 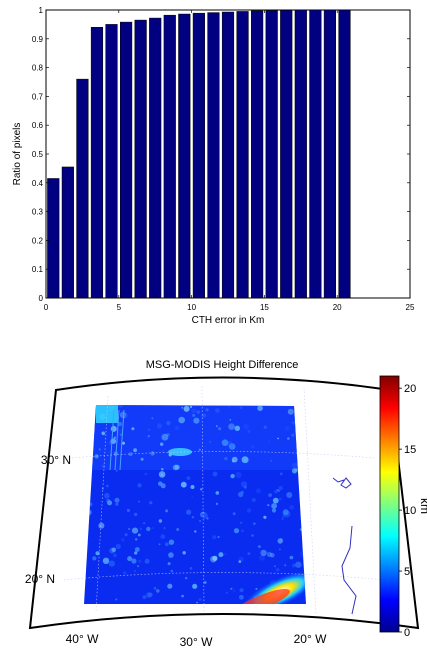 I want to click on lon-label-30w: 30° W, so click(x=196, y=642).